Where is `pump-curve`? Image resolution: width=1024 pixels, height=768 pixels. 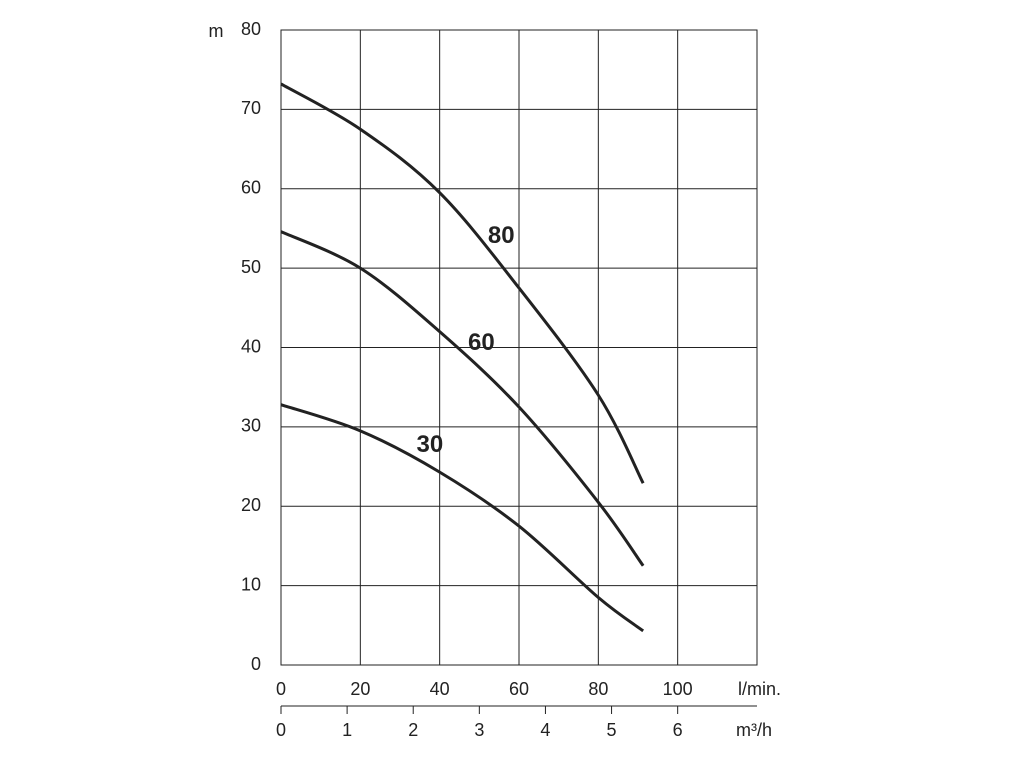
pump-curve is located at coordinates (462, 518).